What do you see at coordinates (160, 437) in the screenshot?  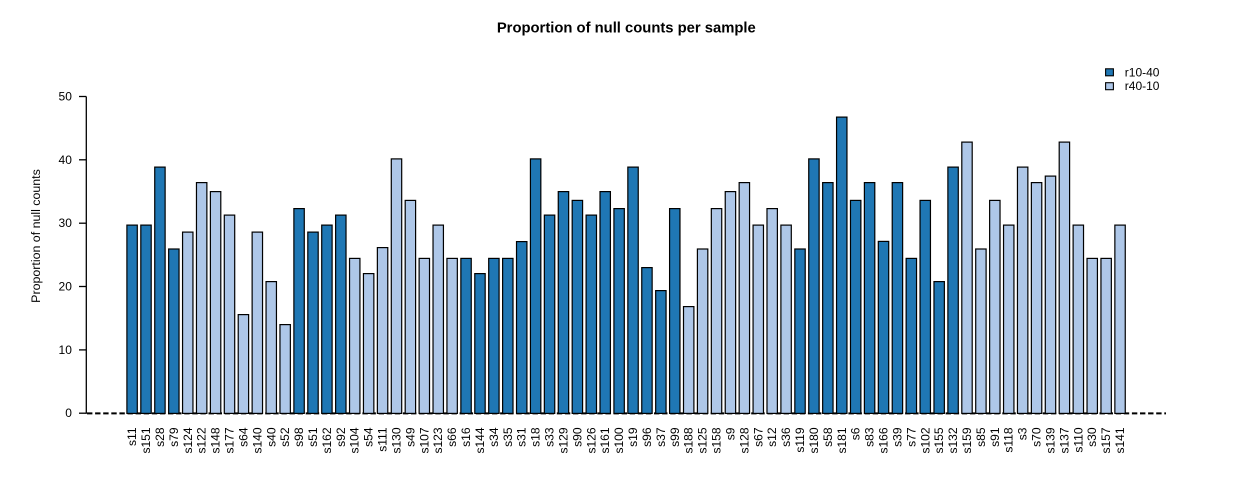 I see `svg-text: s28` at bounding box center [160, 437].